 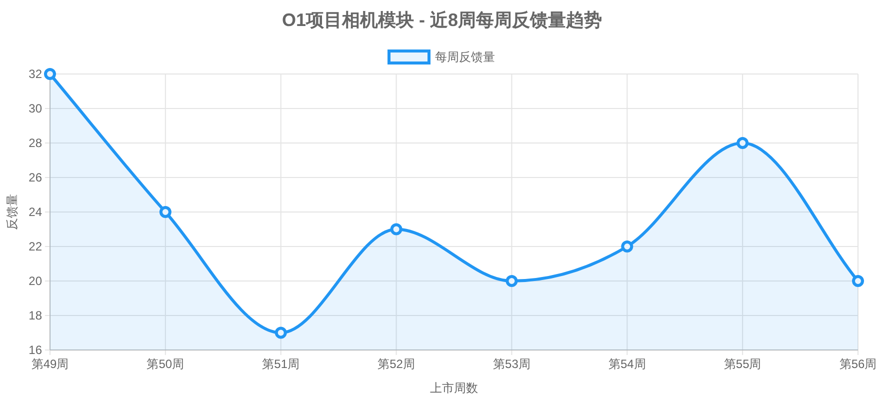 I want to click on y-tick-label: 18, so click(x=35, y=315).